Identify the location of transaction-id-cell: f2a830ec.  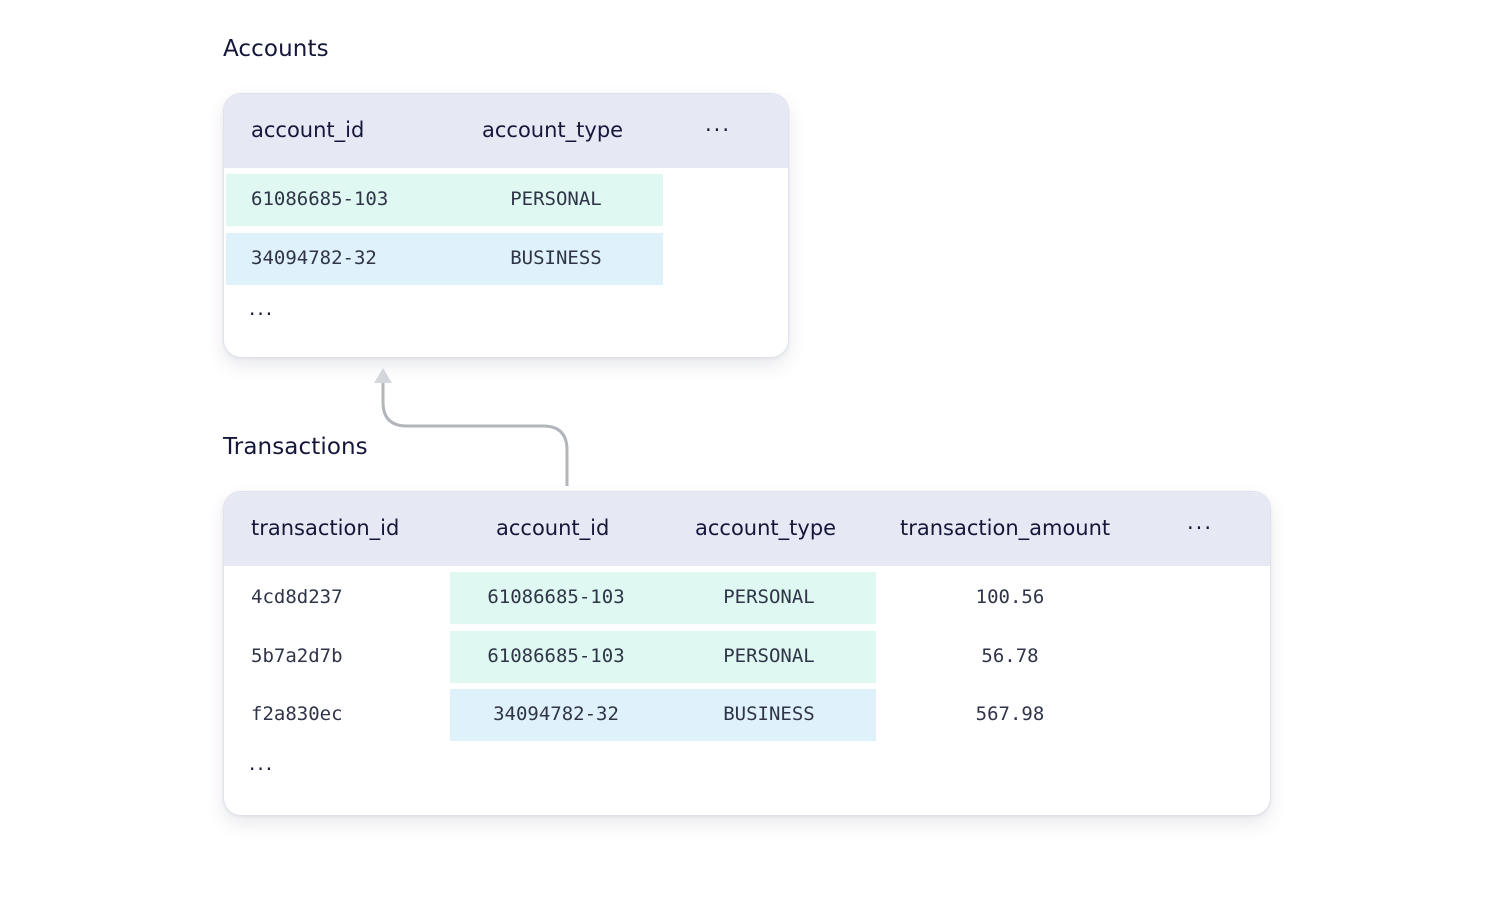
(297, 714).